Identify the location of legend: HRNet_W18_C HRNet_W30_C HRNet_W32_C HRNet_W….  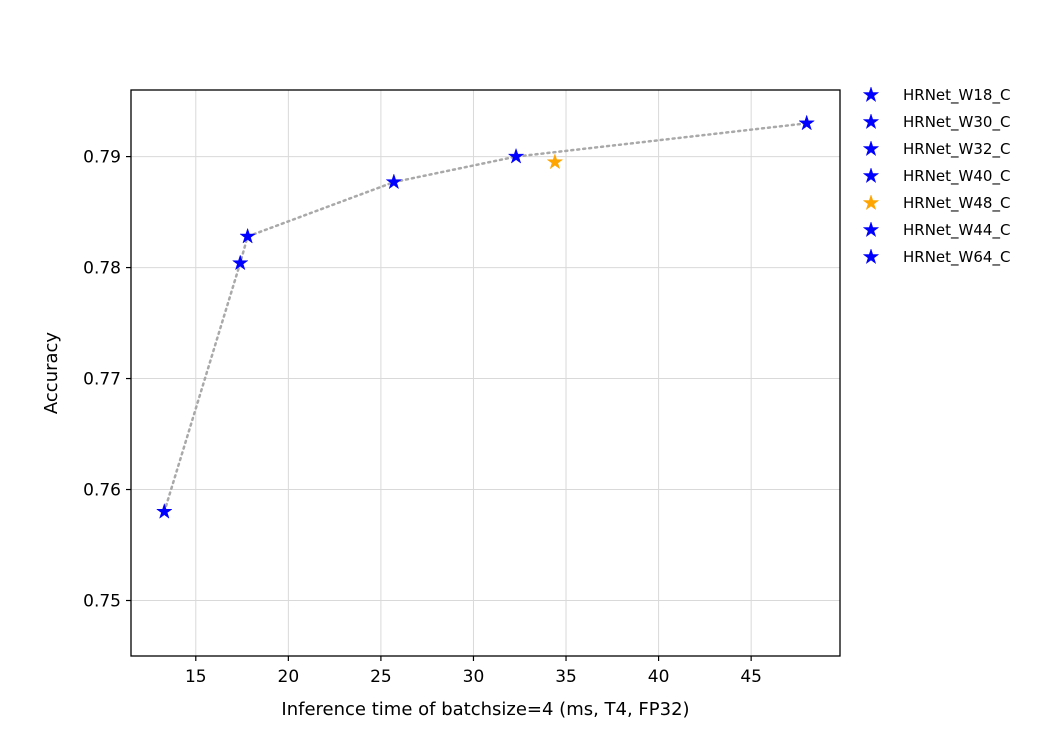
(936, 176).